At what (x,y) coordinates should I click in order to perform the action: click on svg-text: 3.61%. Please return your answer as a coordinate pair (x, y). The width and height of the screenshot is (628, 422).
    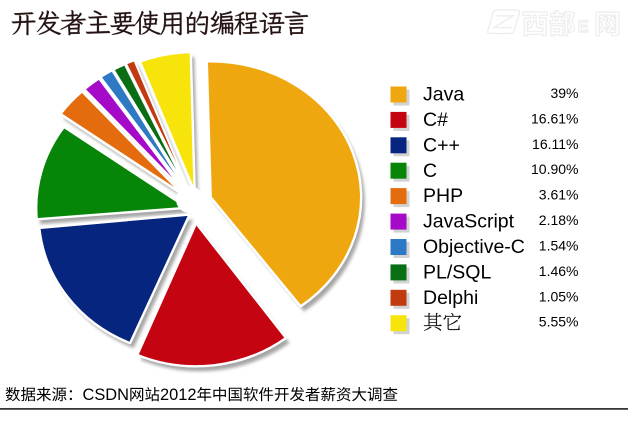
    Looking at the image, I should click on (559, 195).